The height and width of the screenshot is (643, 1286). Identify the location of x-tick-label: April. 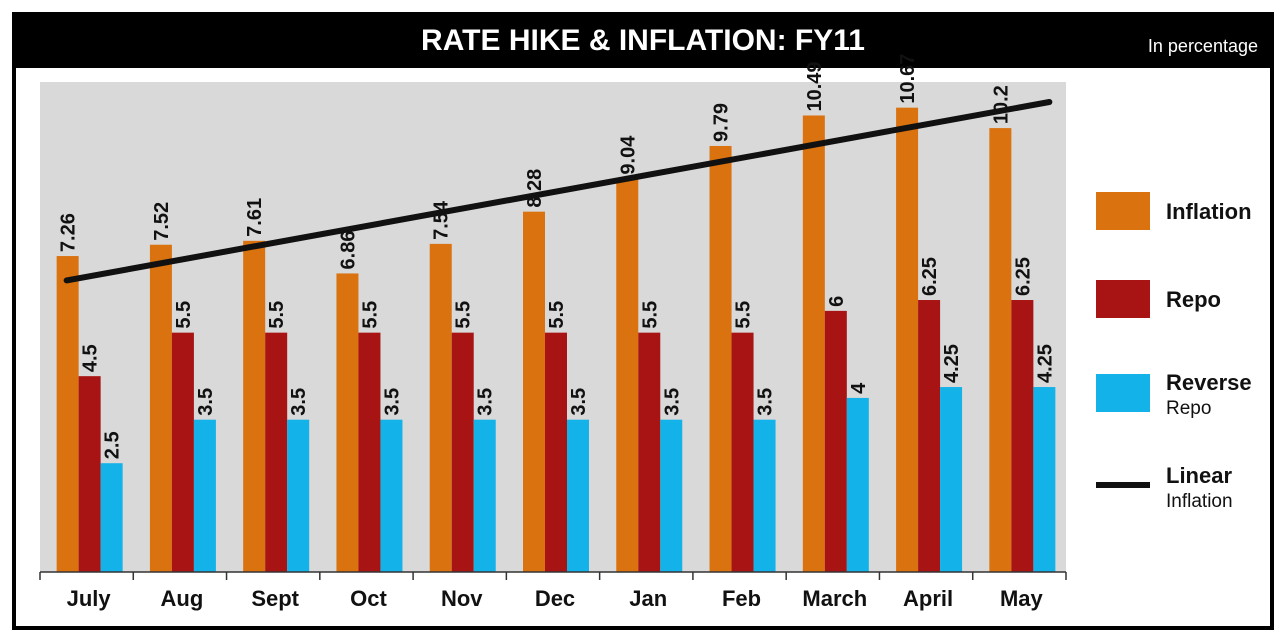
(928, 598).